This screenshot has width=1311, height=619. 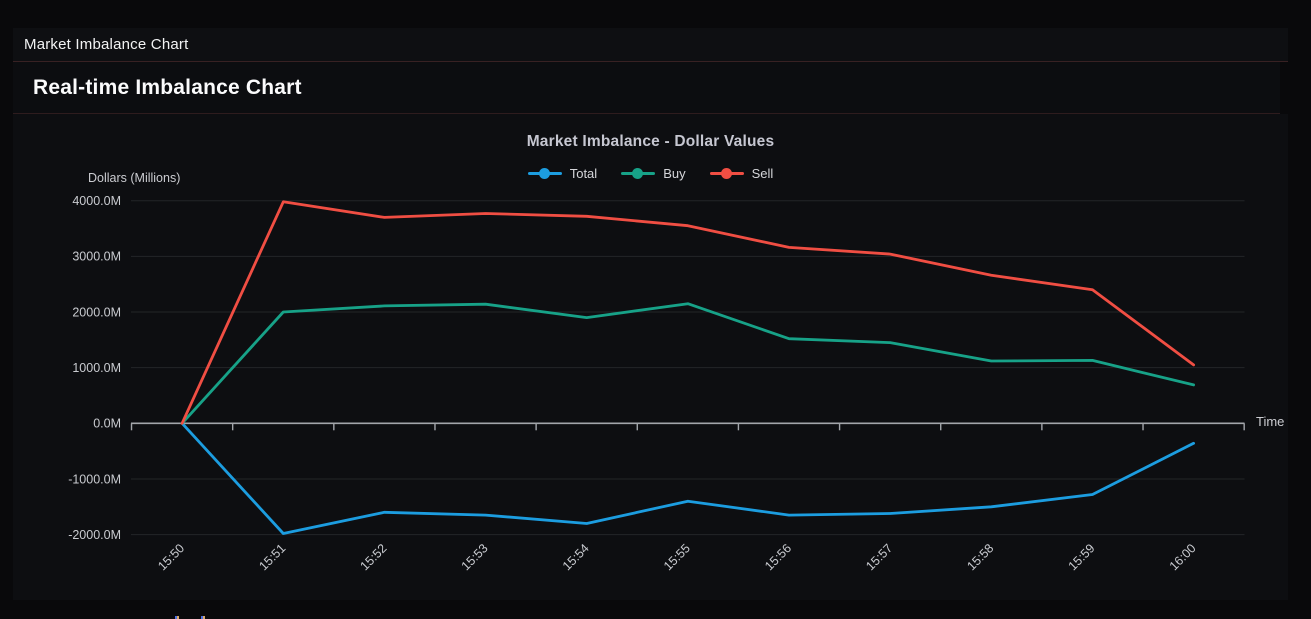 I want to click on y-tick-label: -1000.0M, so click(x=94, y=479).